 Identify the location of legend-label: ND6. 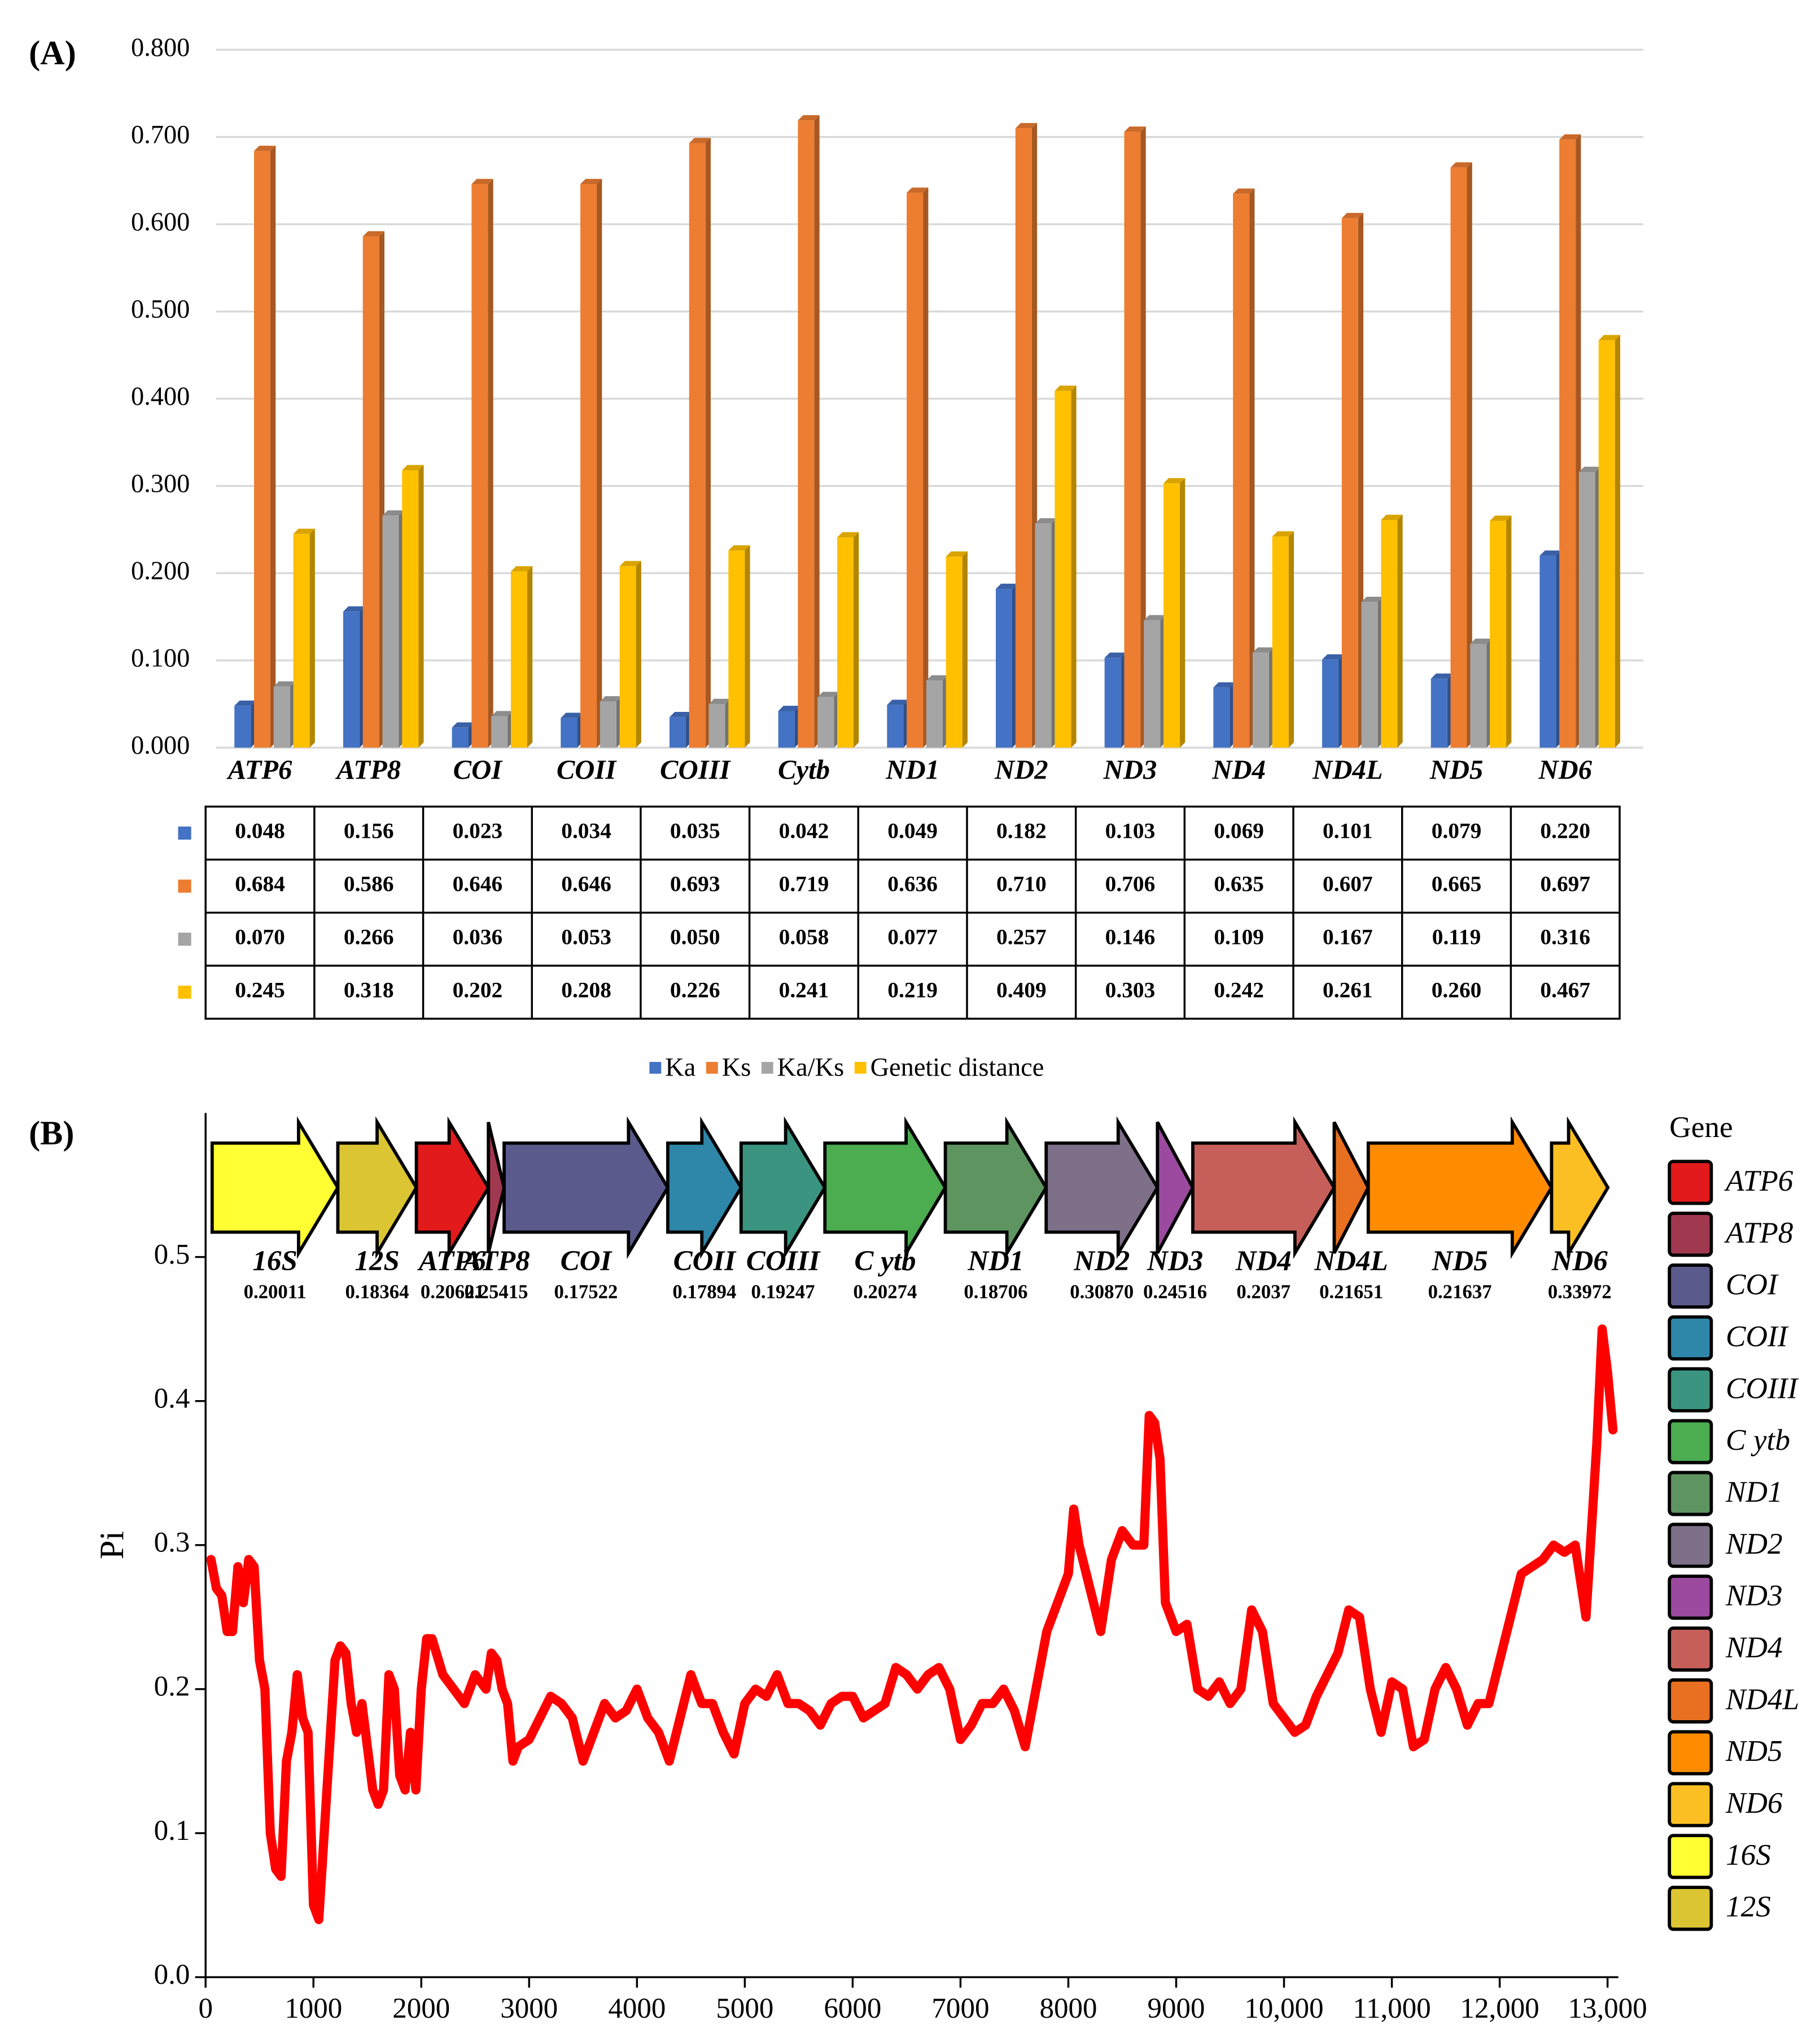
(1754, 1803).